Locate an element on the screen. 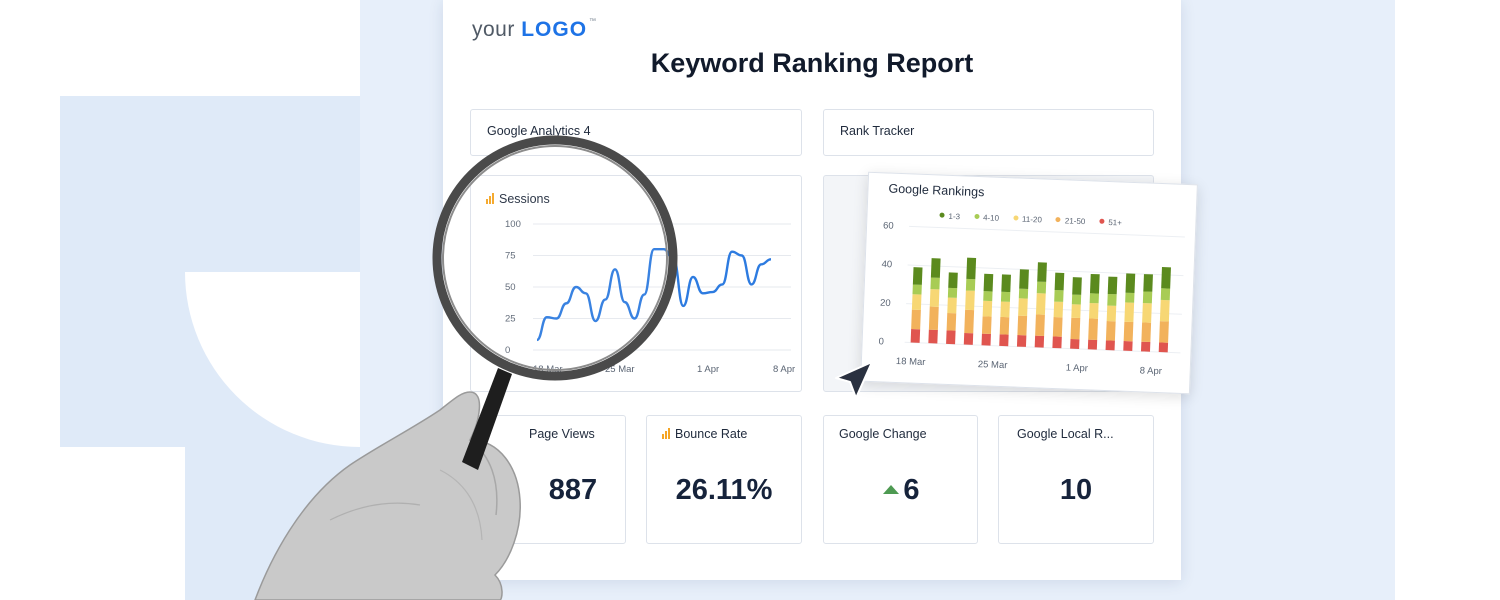 Image resolution: width=1500 pixels, height=600 pixels. y-tick-label: 20 is located at coordinates (885, 303).